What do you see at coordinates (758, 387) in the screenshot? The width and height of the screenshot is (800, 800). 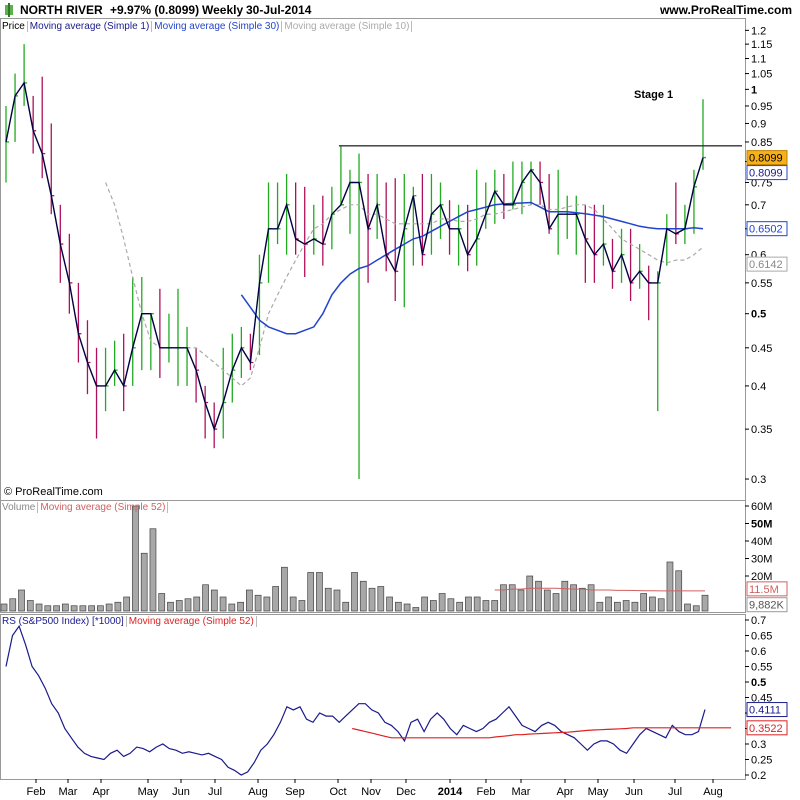 I see `price-tick-label: 0.4` at bounding box center [758, 387].